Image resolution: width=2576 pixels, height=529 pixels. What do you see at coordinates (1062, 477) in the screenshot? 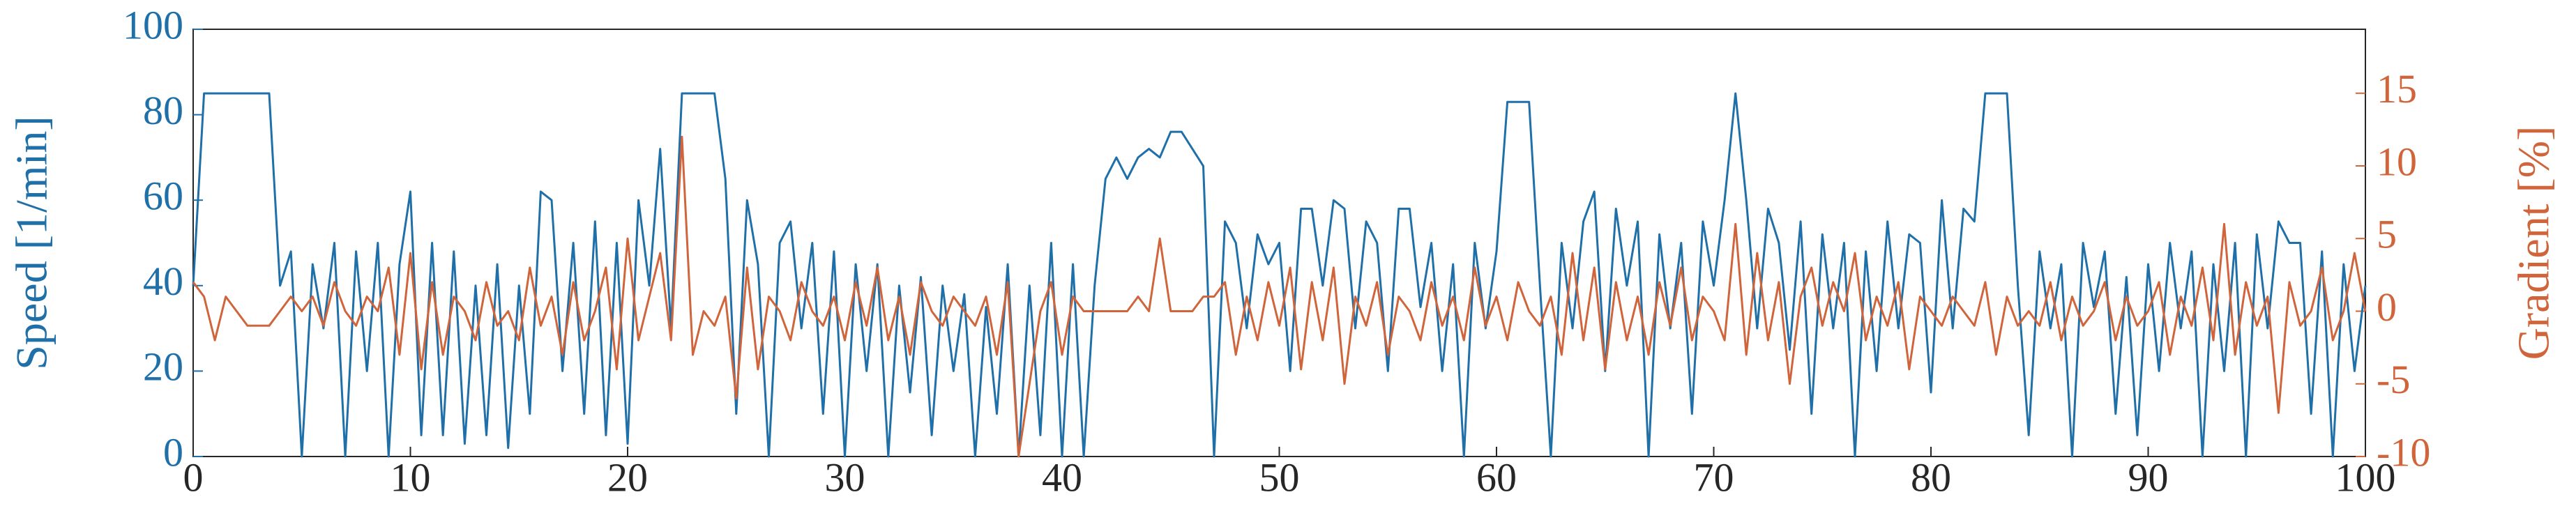
I see `x-tick-label: 40` at bounding box center [1062, 477].